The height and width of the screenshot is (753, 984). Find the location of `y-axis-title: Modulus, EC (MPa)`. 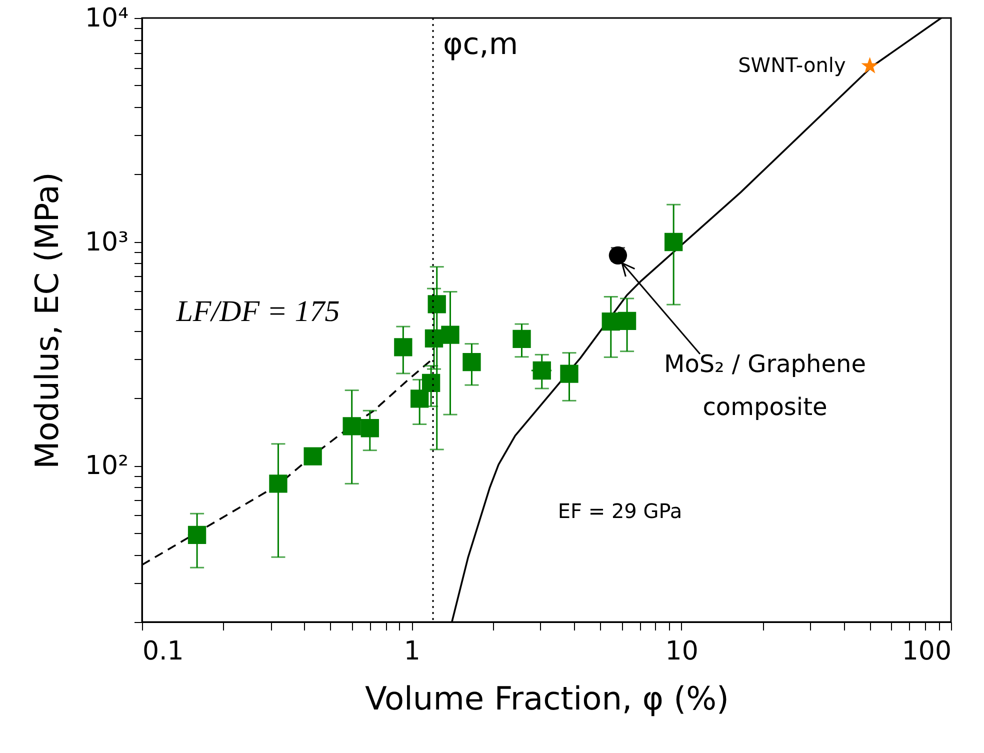

y-axis-title: Modulus, EC (MPa) is located at coordinates (47, 320).